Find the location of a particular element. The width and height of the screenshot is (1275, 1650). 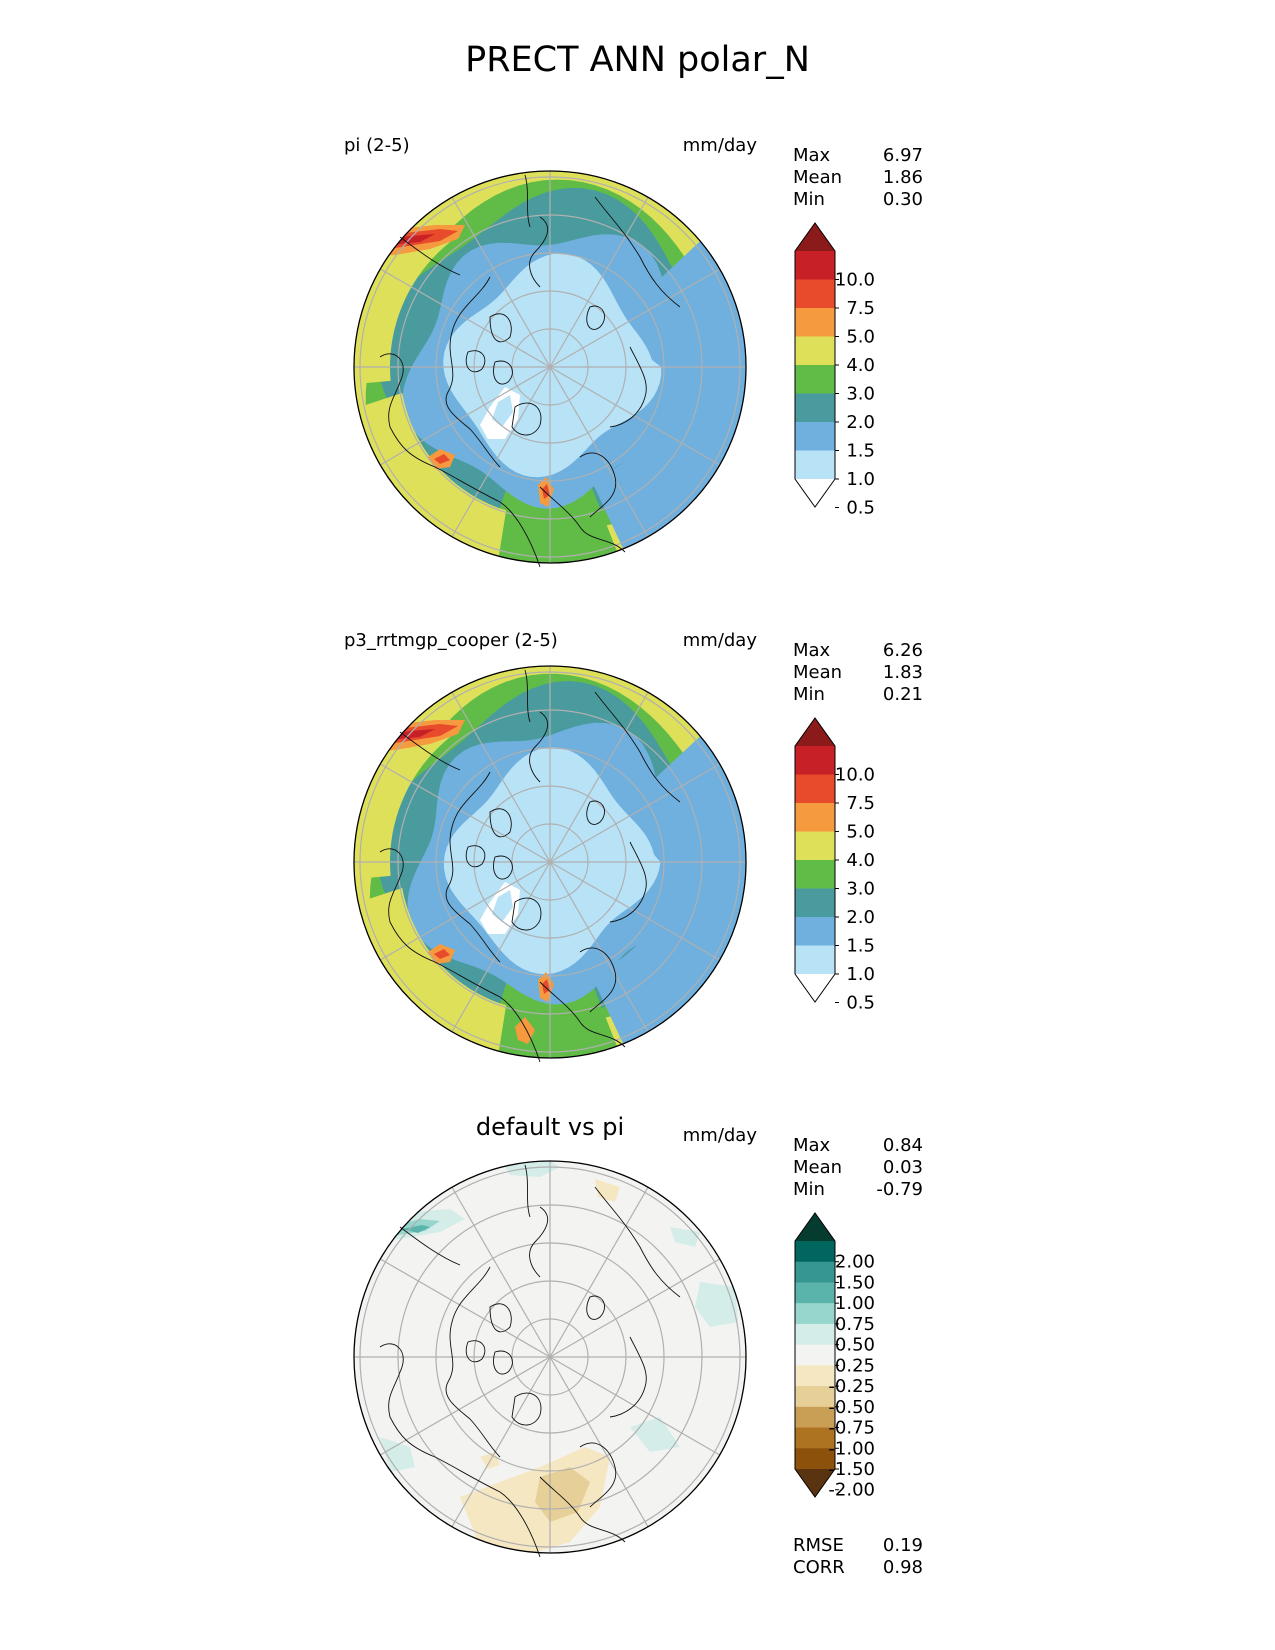

stats-box: Max 6.97 Mean 1.86 Min 0.30 is located at coordinates (858, 178).